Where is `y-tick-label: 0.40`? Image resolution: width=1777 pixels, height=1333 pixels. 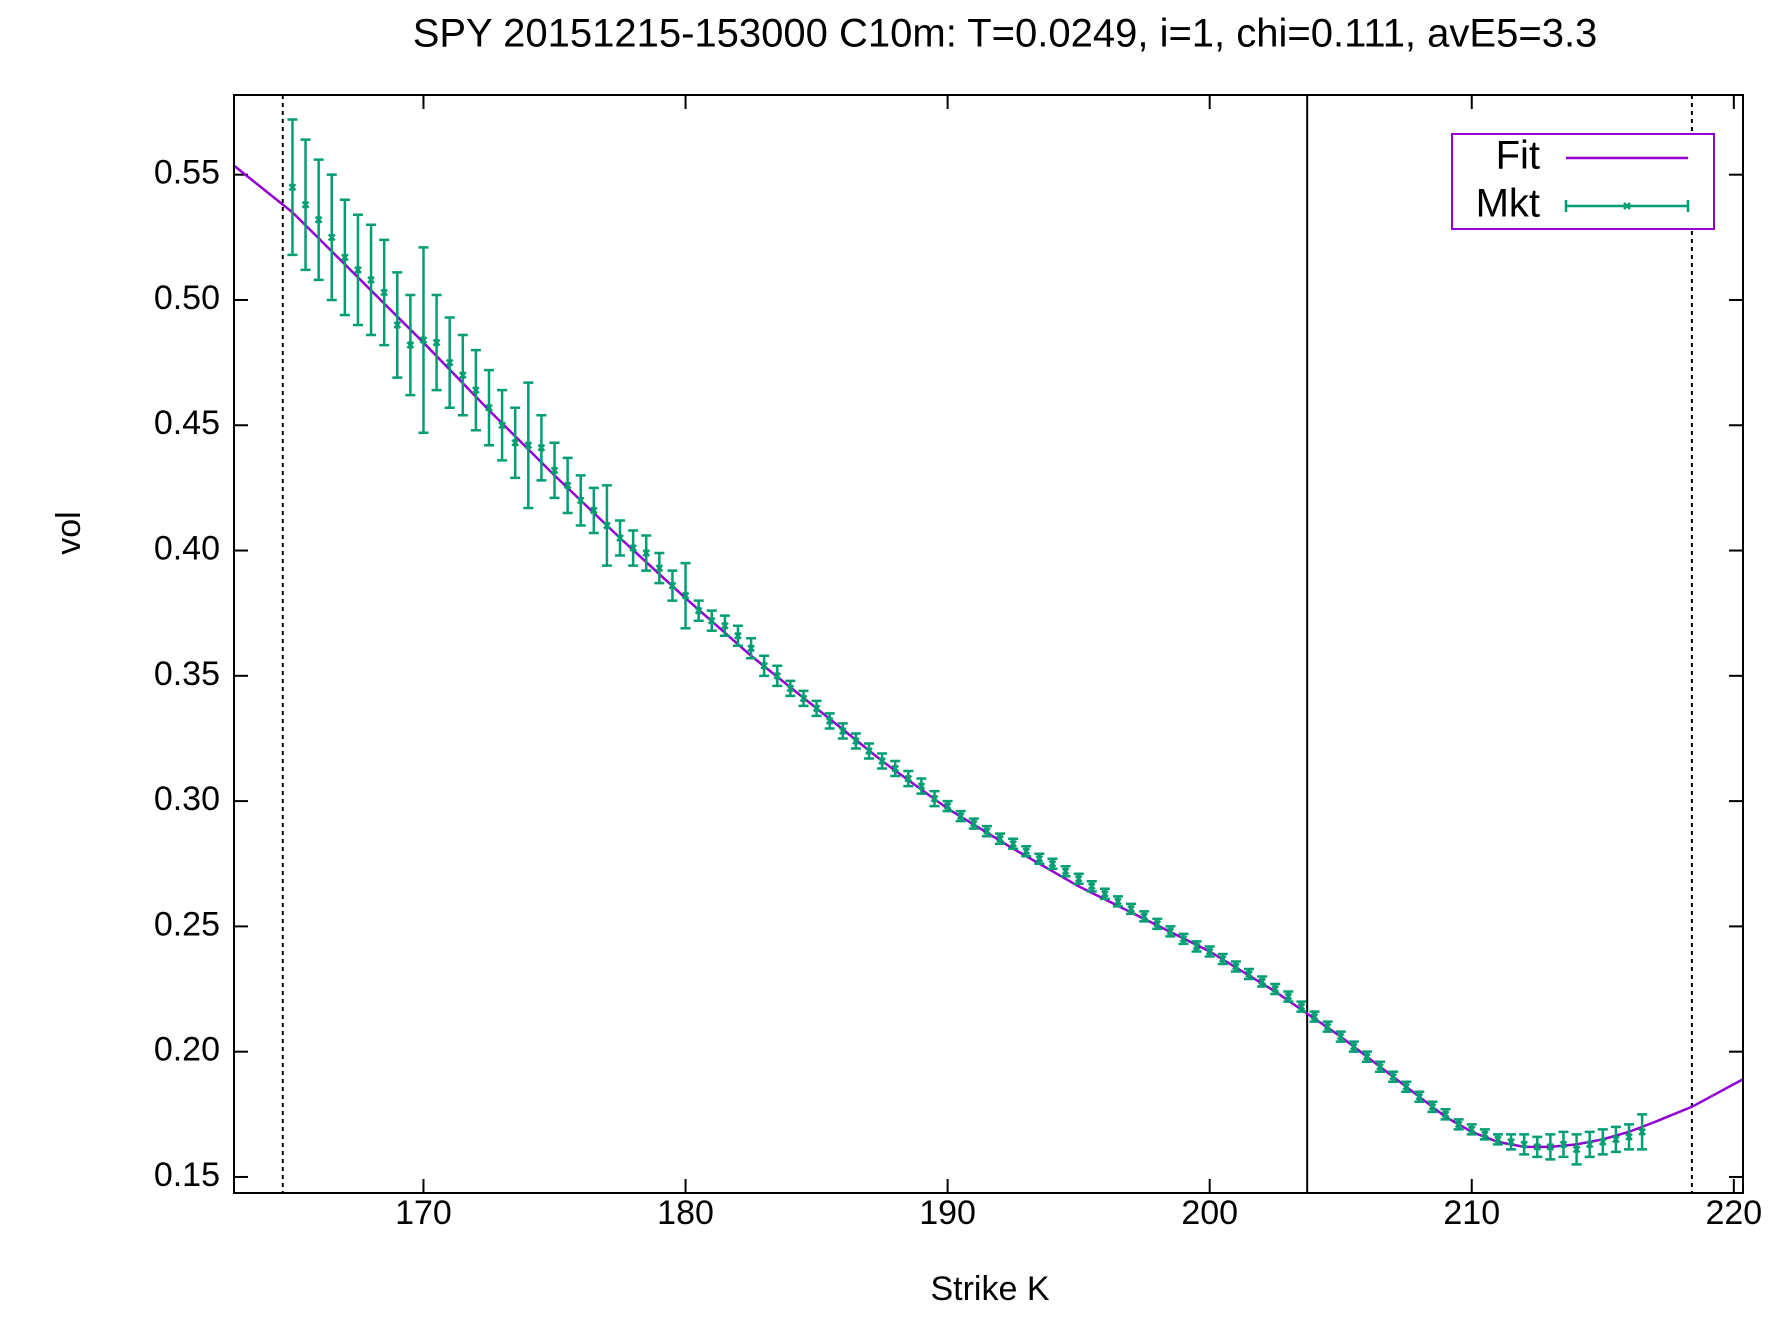
y-tick-label: 0.40 is located at coordinates (187, 549).